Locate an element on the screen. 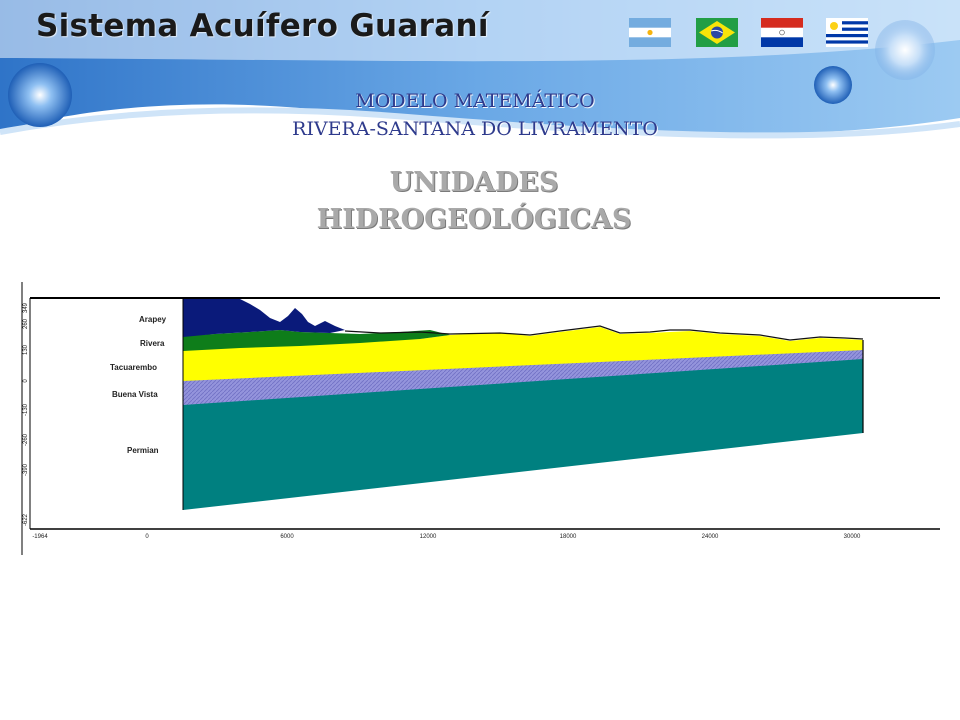 This screenshot has height=720, width=960. layer-label-rivera: Rivera is located at coordinates (152, 343).